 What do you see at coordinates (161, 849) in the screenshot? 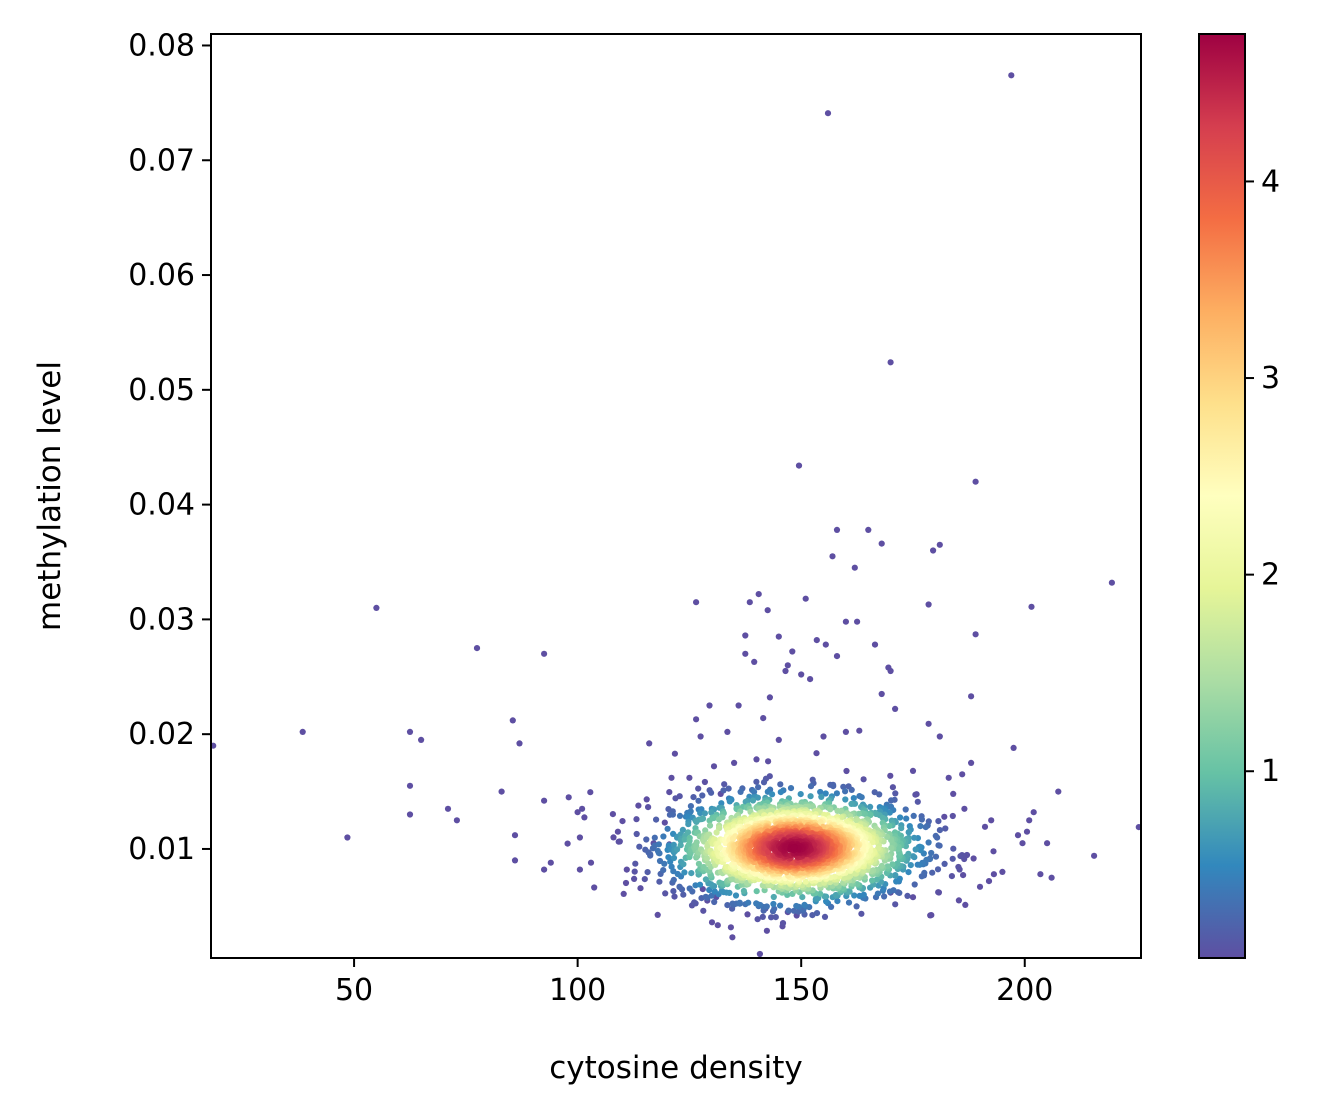
I see `y-tick-label: 0.01` at bounding box center [161, 849].